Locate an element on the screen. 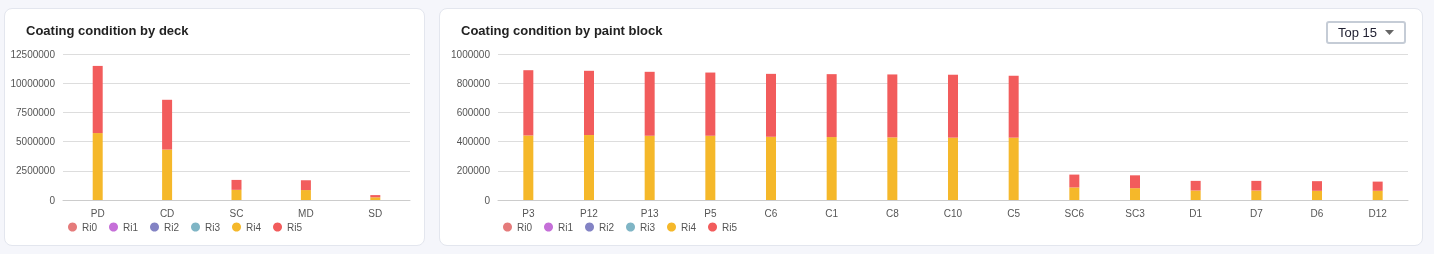 Image resolution: width=1434 pixels, height=262 pixels. x-tick-label: P12 is located at coordinates (589, 213).